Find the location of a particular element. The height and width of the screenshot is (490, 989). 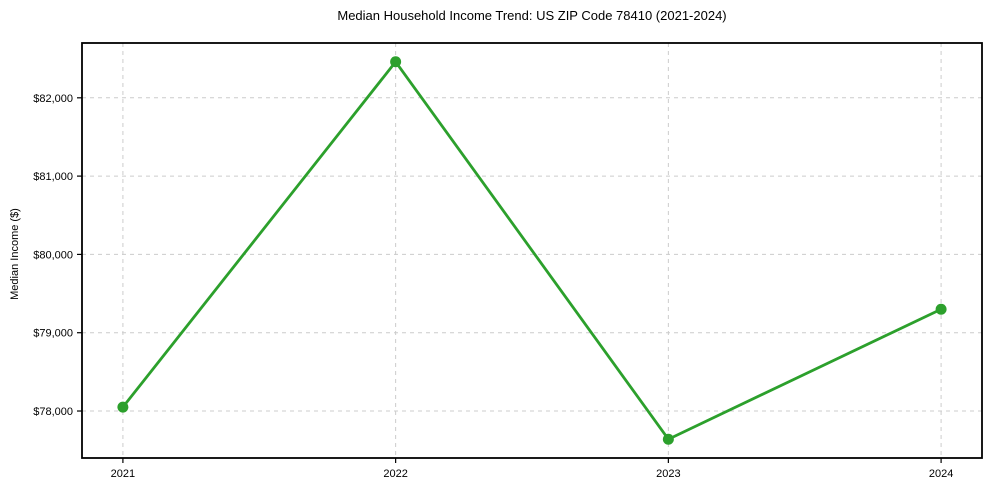

x-tick-label: 2022 is located at coordinates (395, 474).